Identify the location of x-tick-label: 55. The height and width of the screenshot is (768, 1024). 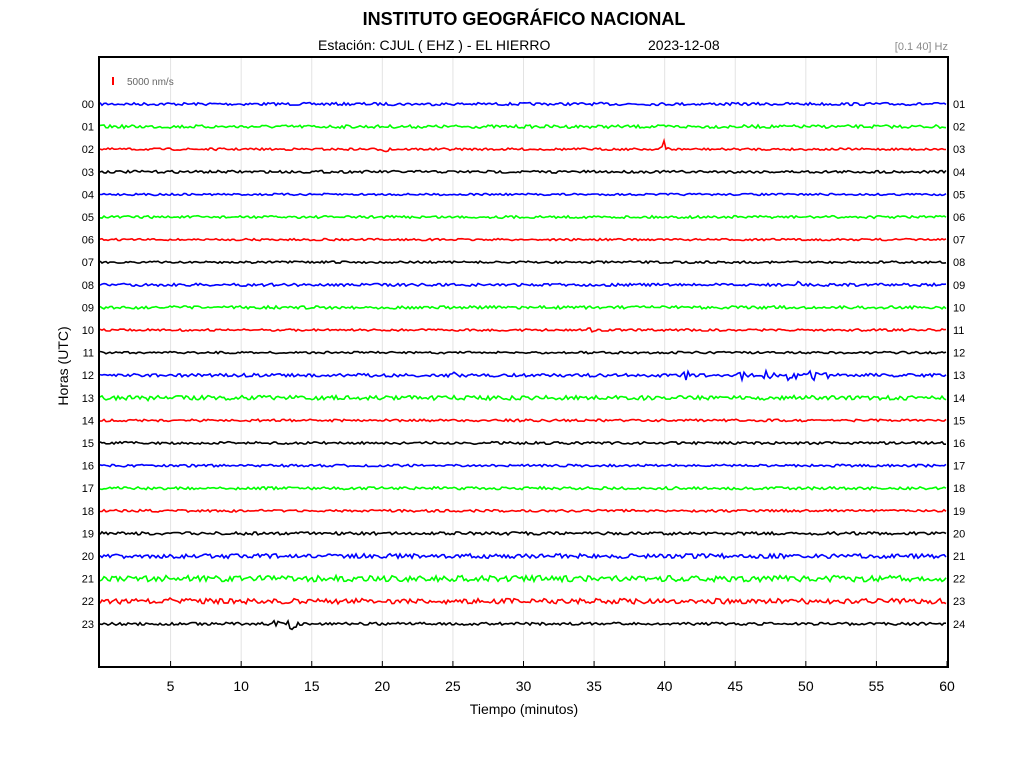
(877, 686).